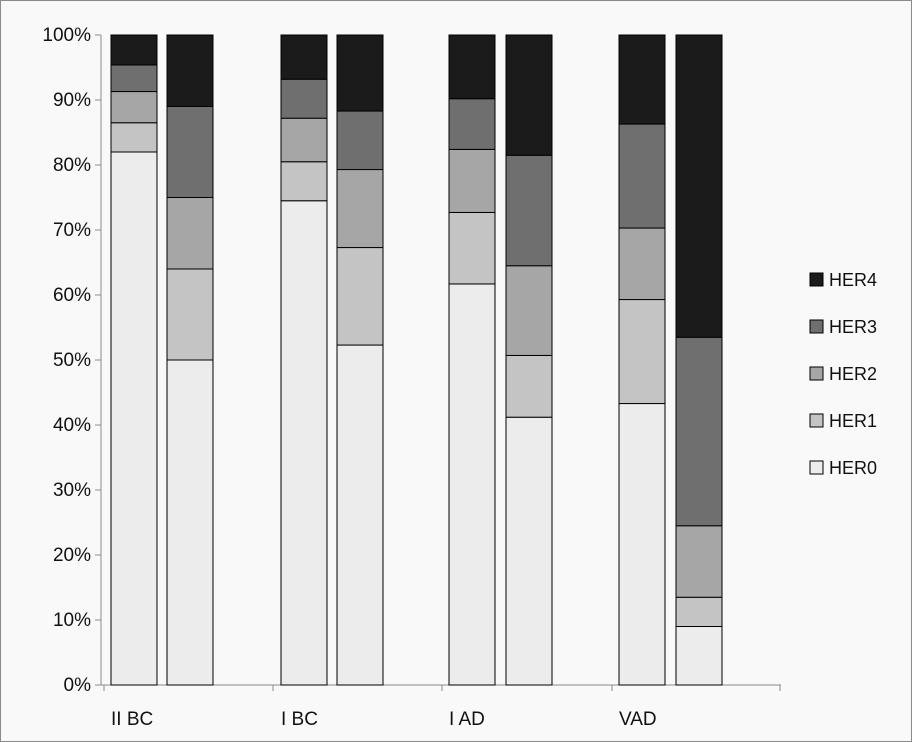 The image size is (912, 742). I want to click on legend-swatch-her3, so click(816, 326).